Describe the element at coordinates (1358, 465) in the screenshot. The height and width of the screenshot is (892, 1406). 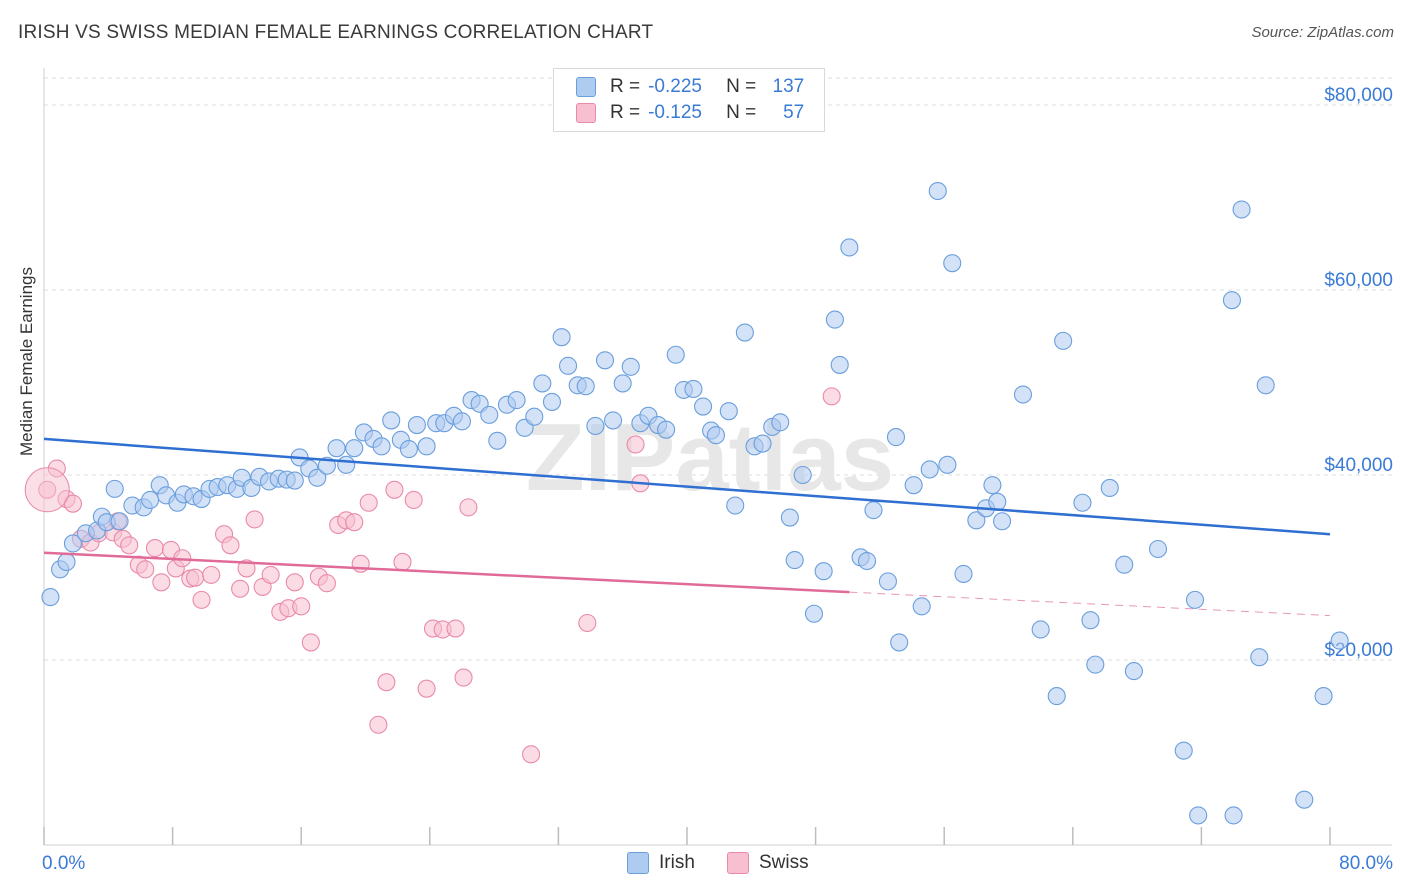
I see `y-tick-label: $40,000` at that location.